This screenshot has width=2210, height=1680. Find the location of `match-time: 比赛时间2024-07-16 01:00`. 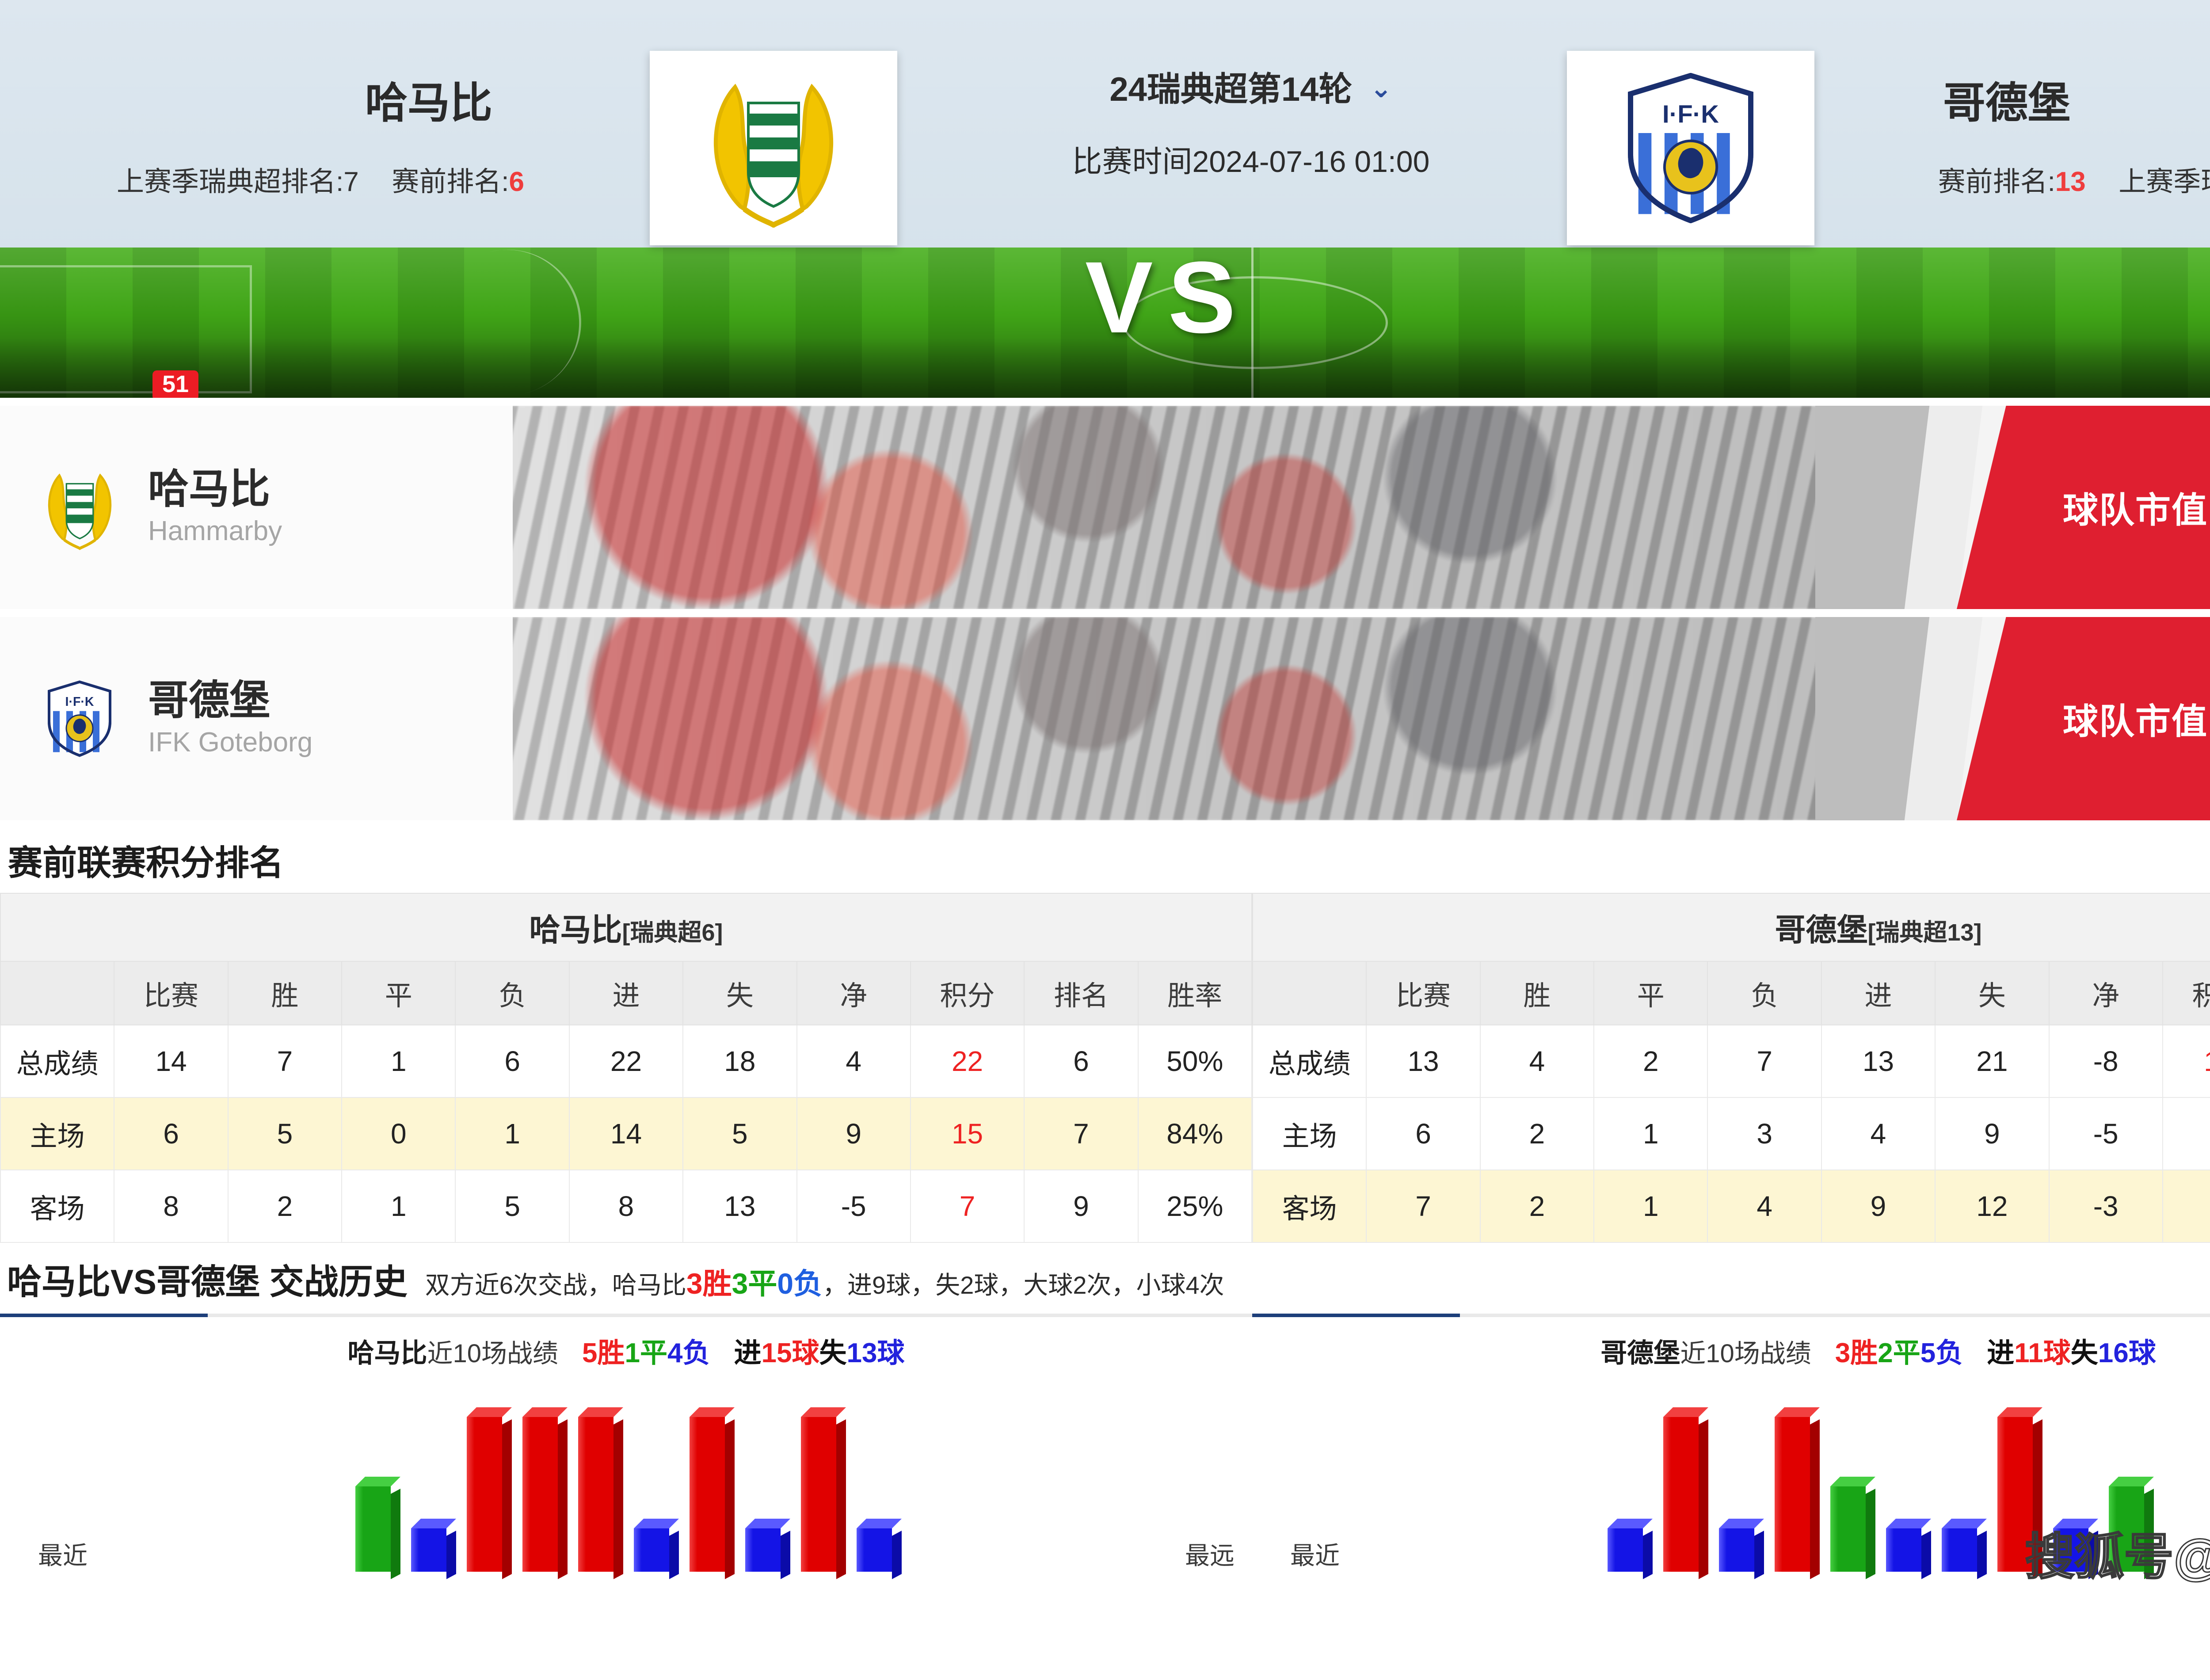

match-time: 比赛时间2024-07-16 01:00 is located at coordinates (1251, 162).